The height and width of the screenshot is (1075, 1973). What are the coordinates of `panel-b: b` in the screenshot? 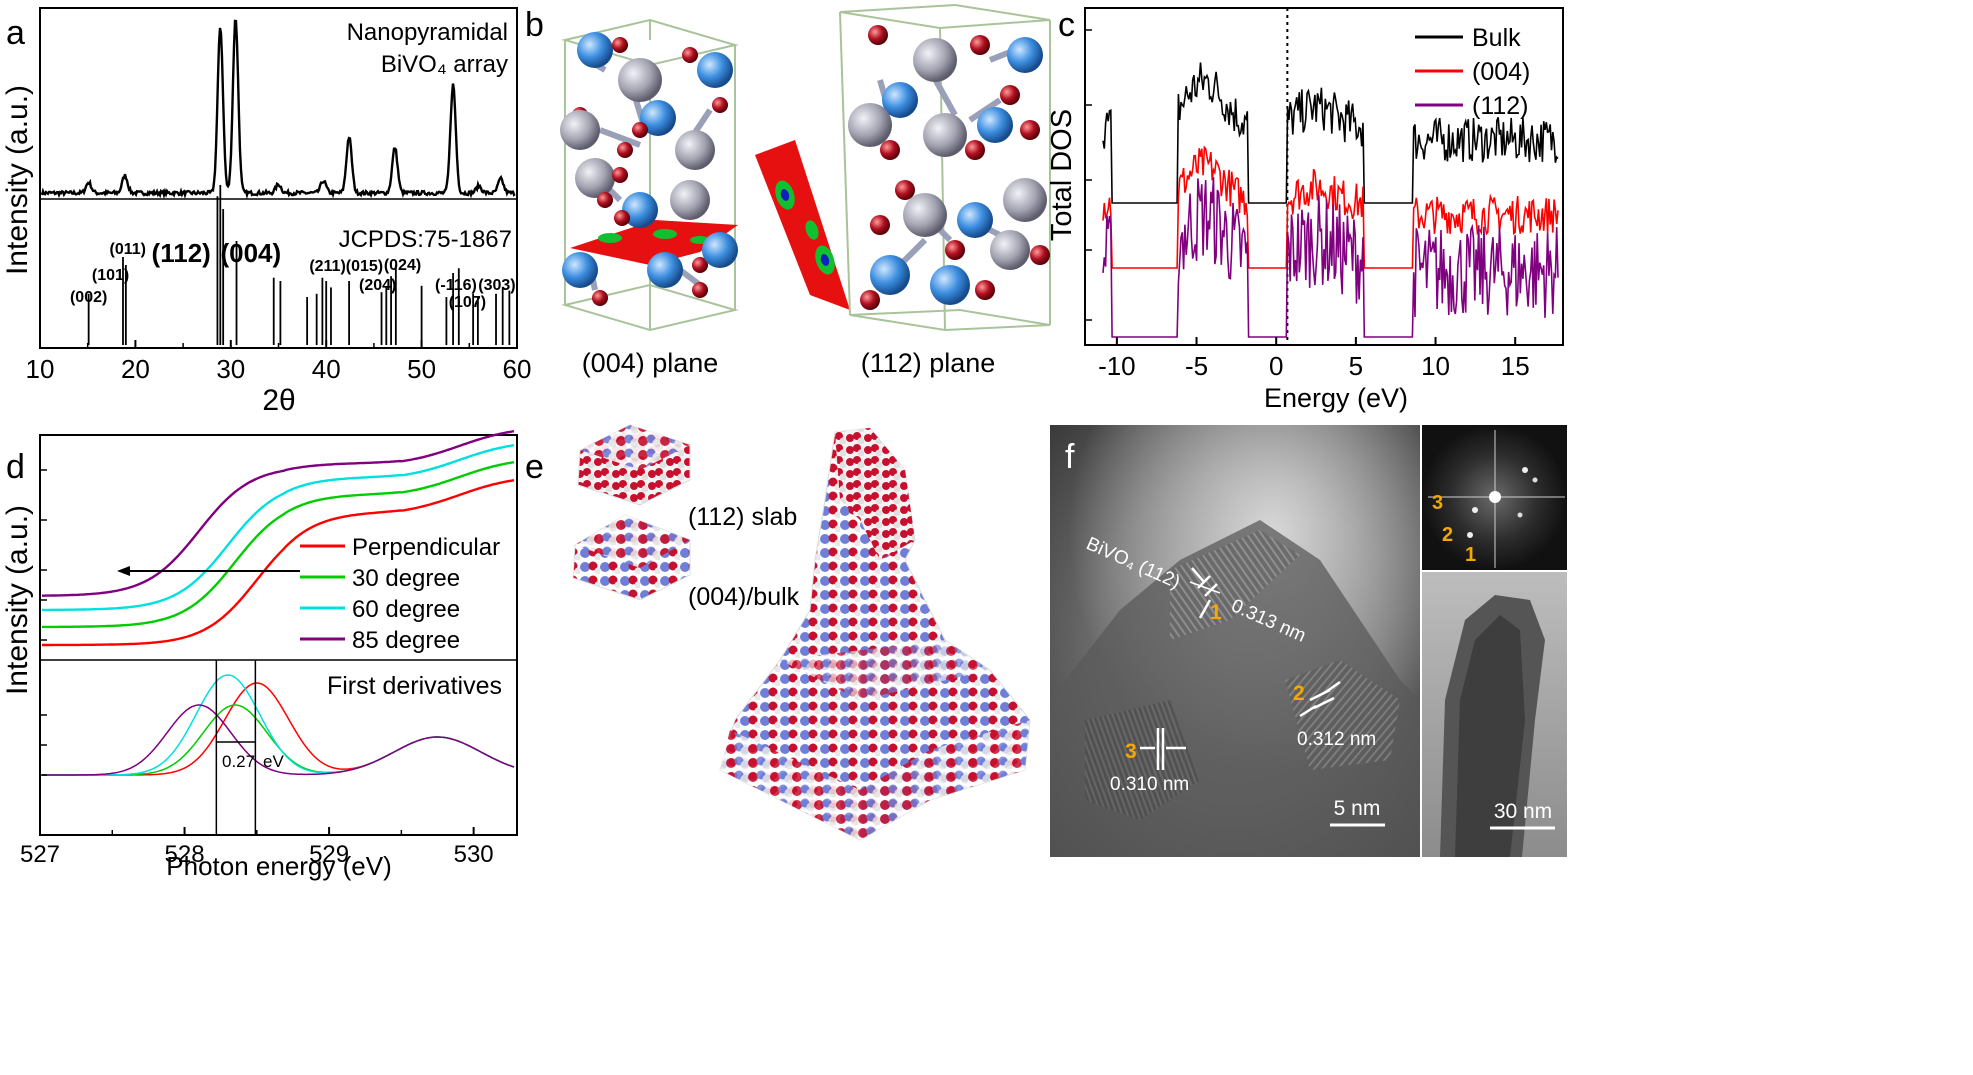 It's located at (788, 190).